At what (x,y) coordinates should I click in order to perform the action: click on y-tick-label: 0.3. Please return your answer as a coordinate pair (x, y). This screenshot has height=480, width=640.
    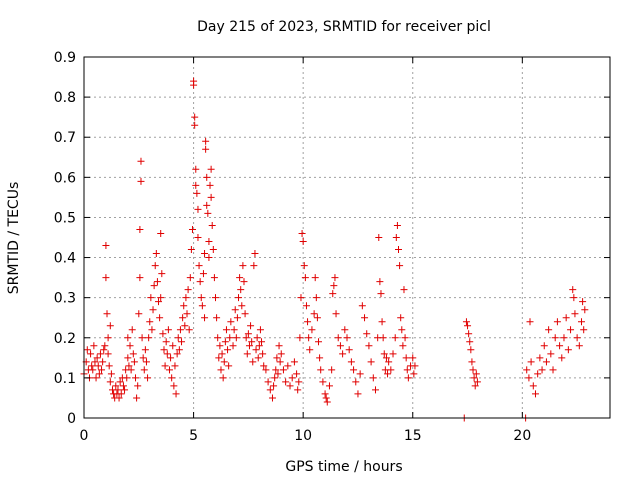
    Looking at the image, I should click on (65, 299).